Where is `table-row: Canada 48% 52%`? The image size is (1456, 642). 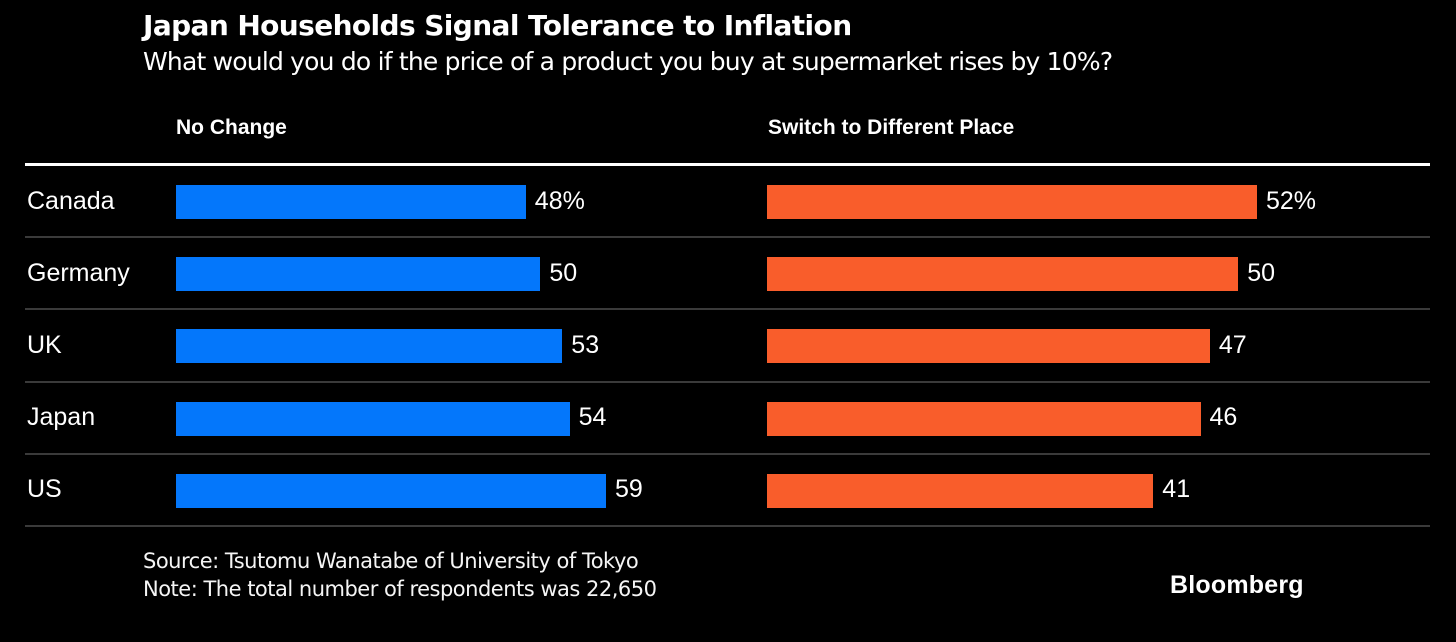 table-row: Canada 48% 52% is located at coordinates (727, 202).